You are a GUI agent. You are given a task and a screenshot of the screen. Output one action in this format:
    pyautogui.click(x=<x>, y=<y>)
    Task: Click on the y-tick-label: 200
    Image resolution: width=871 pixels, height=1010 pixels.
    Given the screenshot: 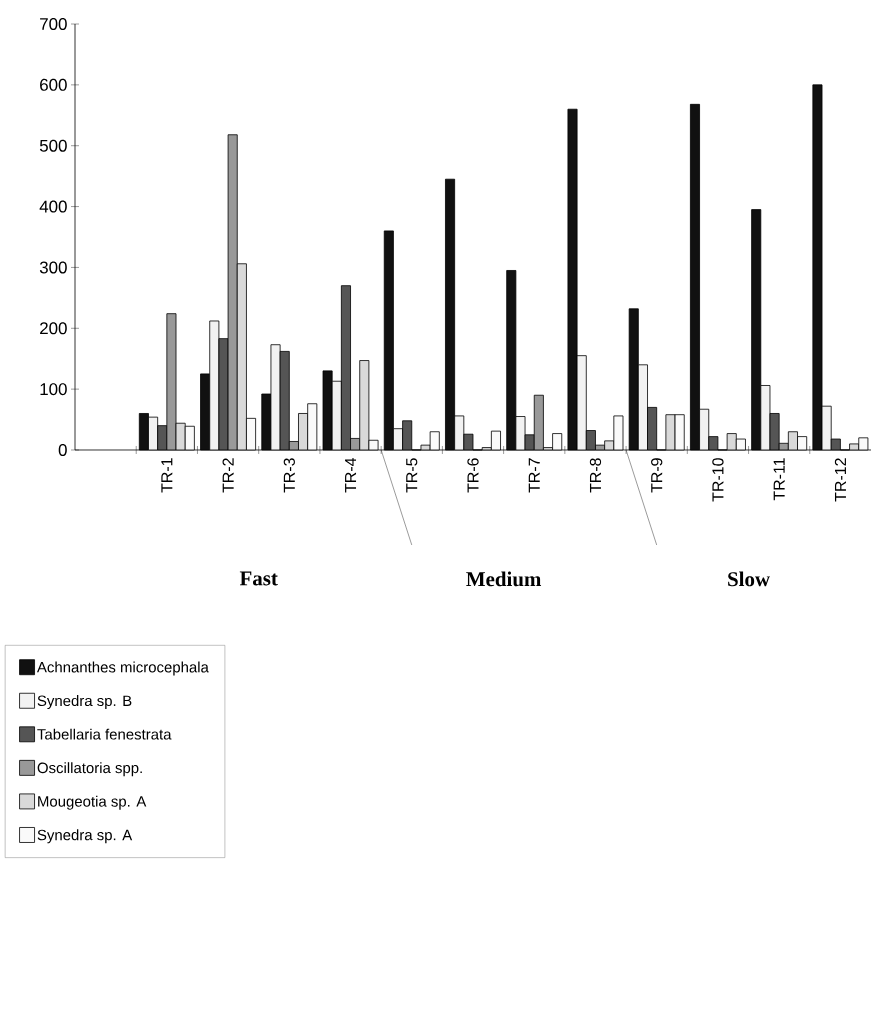 What is the action you would take?
    pyautogui.click(x=53, y=328)
    